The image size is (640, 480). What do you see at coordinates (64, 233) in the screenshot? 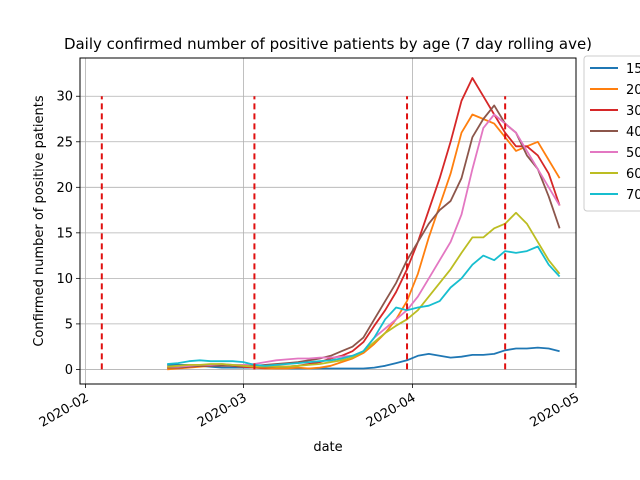
I see `y-tick-label: 15` at bounding box center [64, 233].